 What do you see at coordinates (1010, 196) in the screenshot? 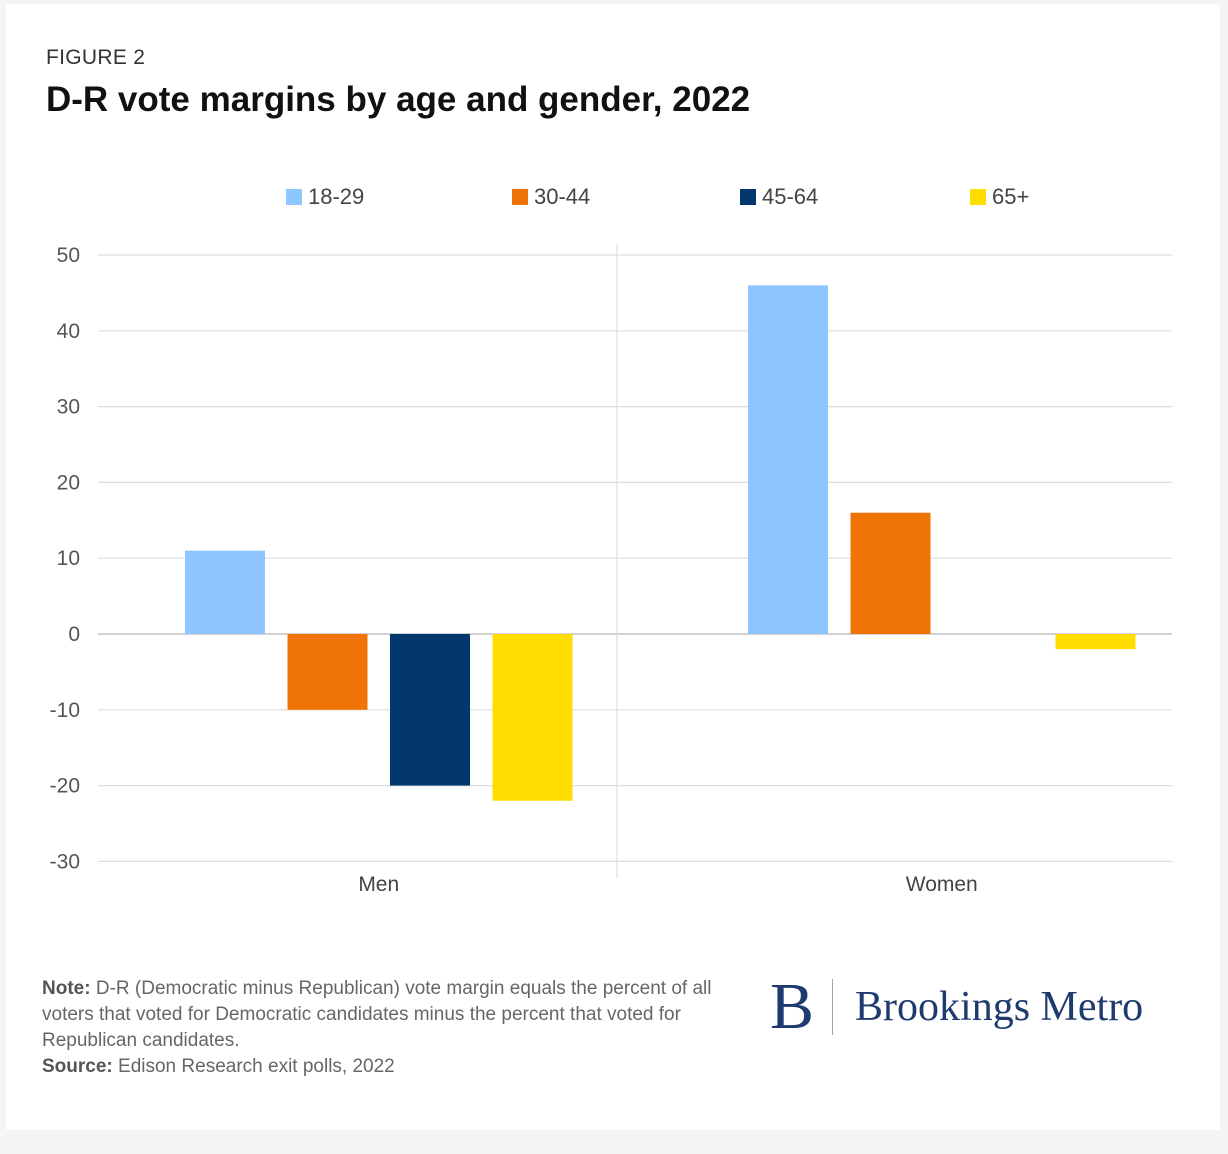
I see `legend-label: 65+` at bounding box center [1010, 196].